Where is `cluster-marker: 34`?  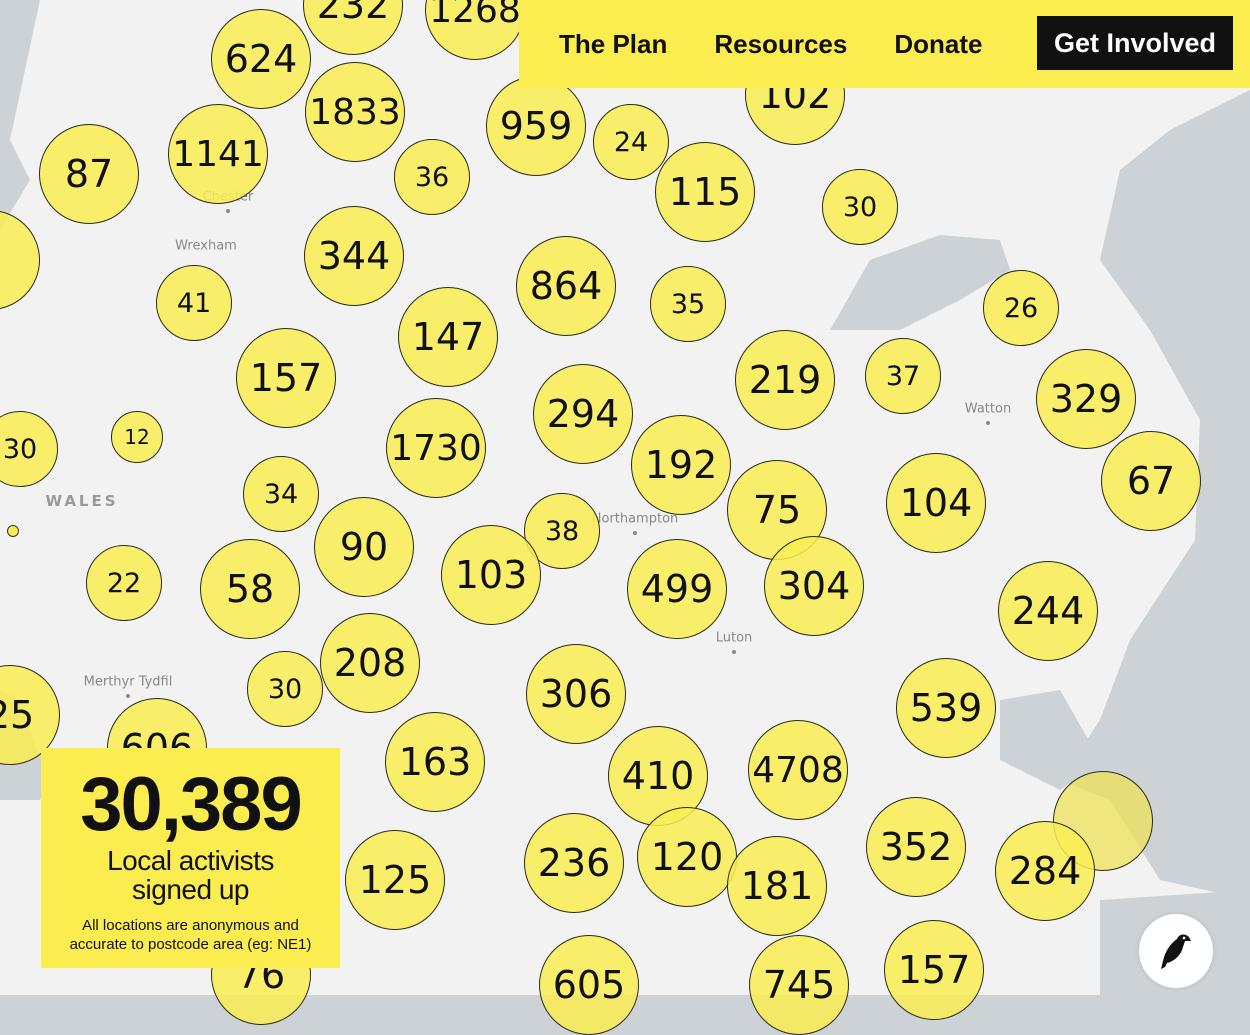
cluster-marker: 34 is located at coordinates (281, 494).